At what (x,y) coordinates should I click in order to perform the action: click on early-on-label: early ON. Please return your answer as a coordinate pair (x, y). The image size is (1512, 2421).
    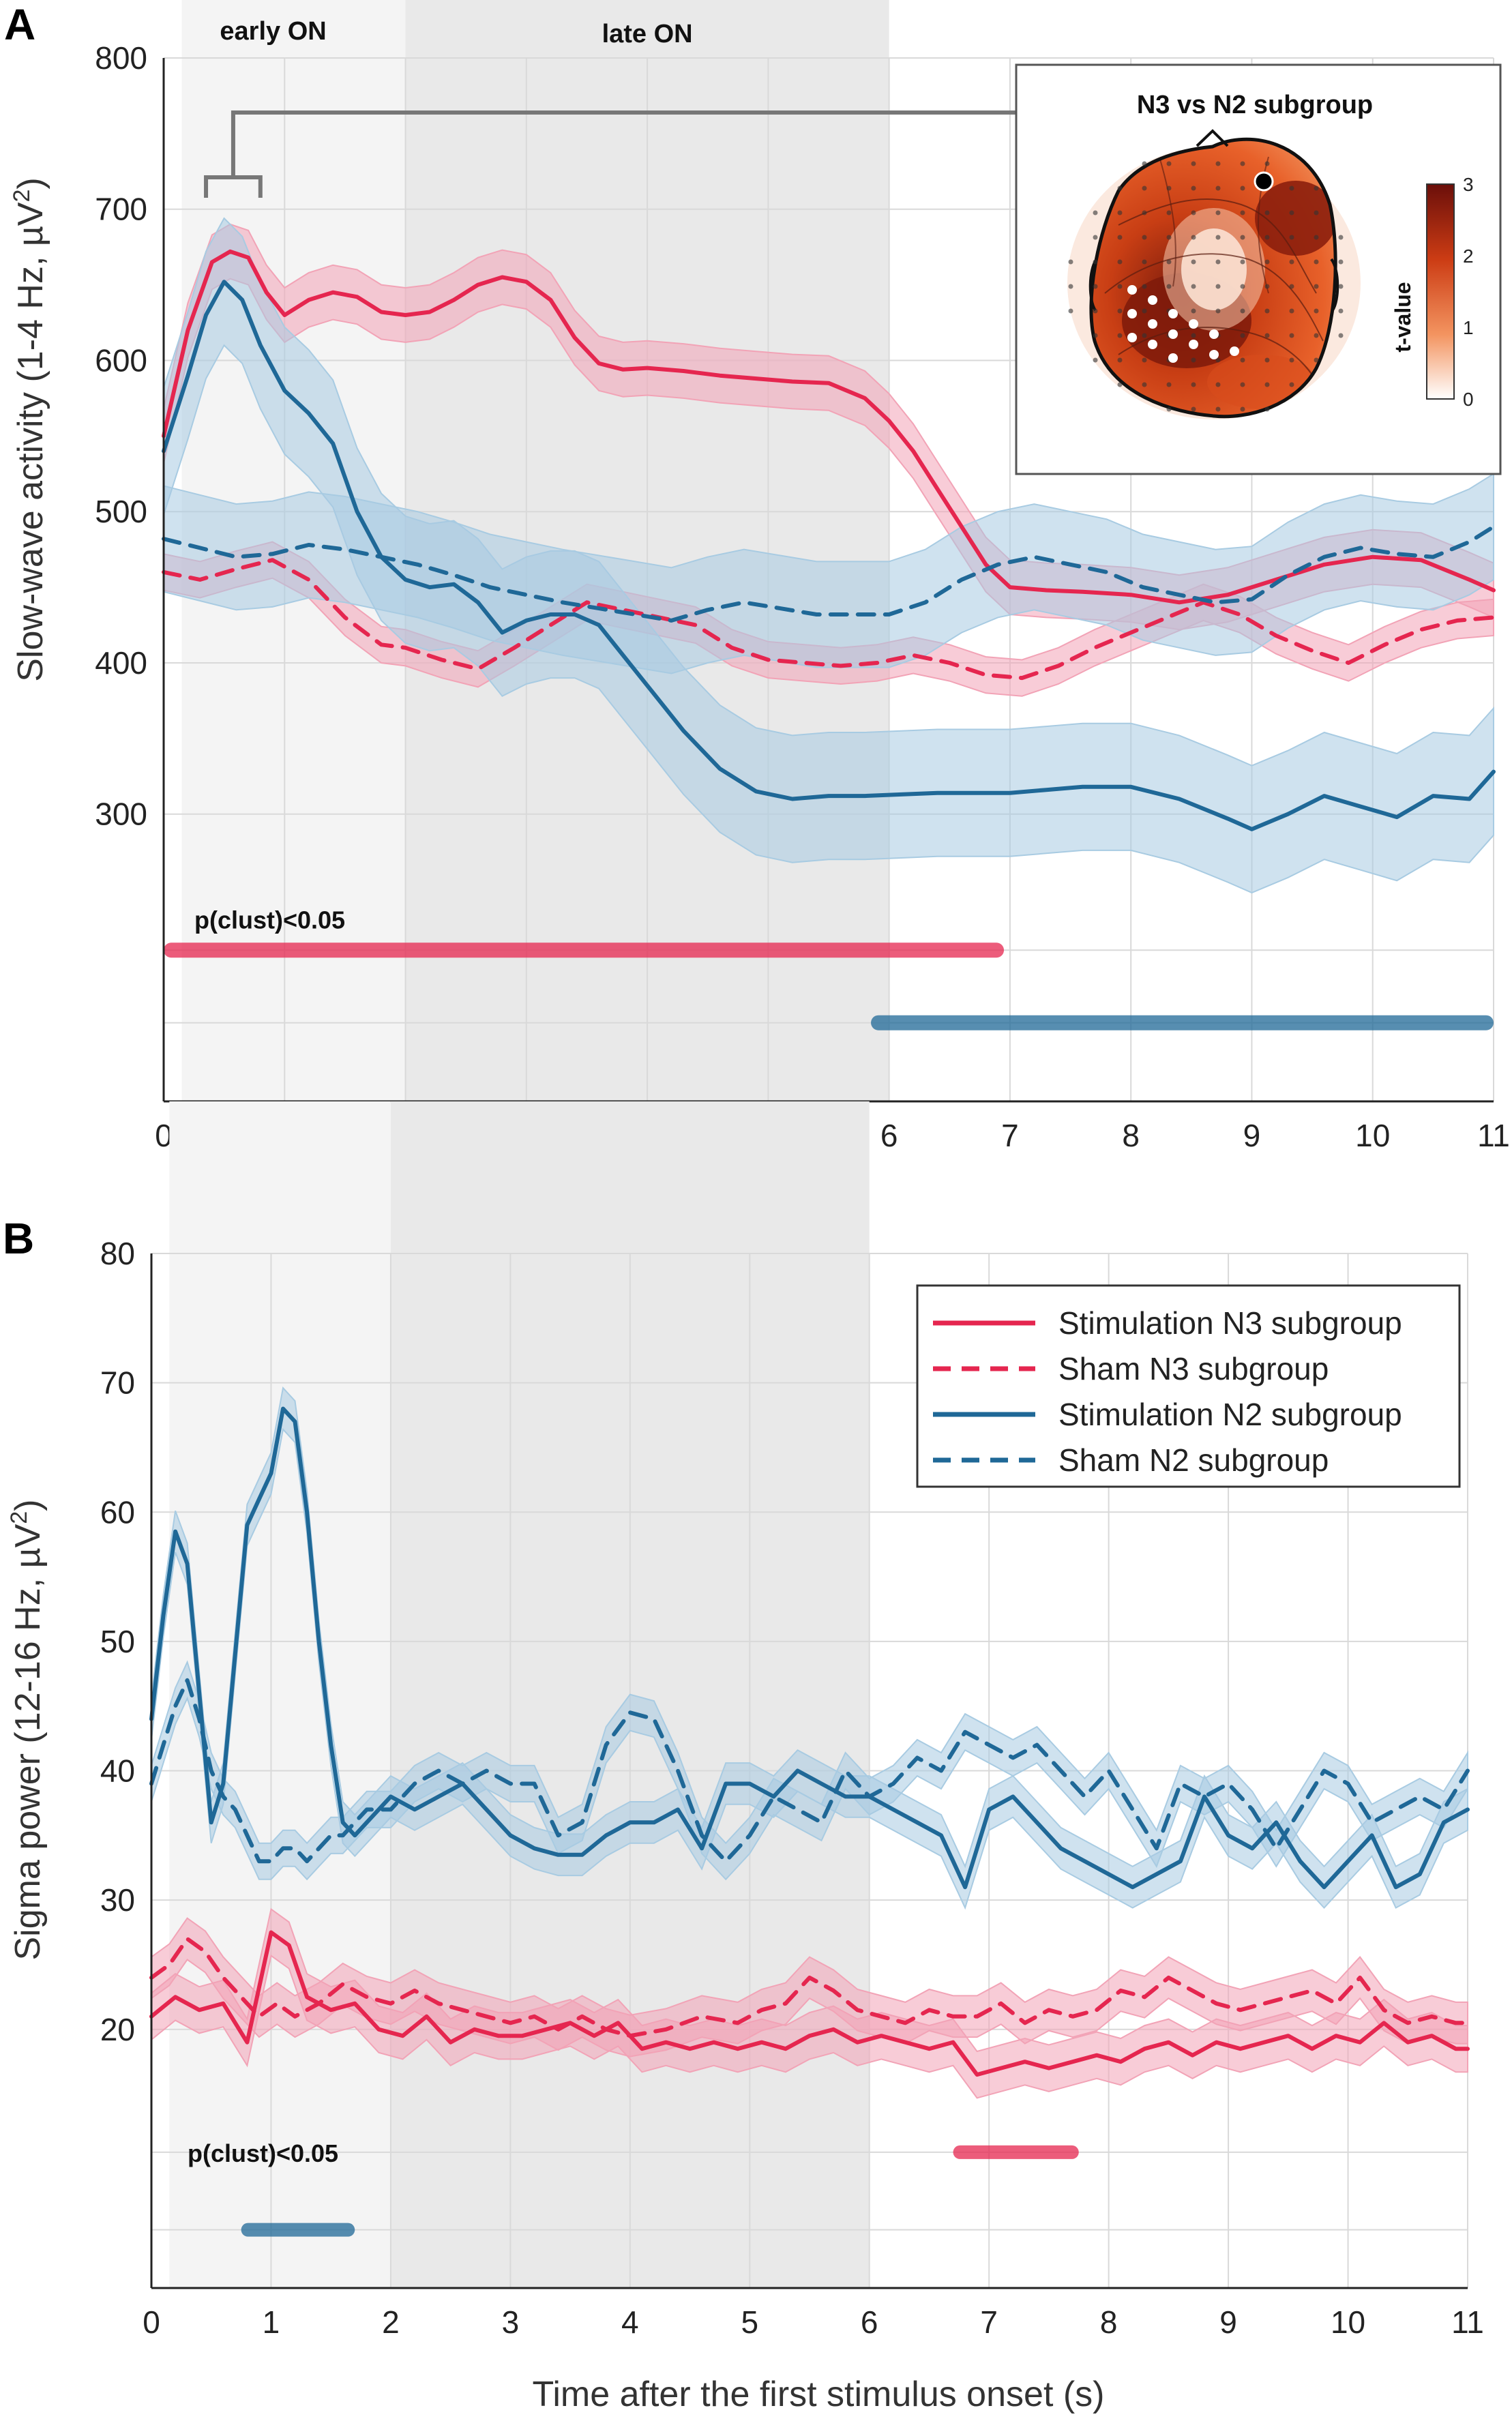
    Looking at the image, I should click on (273, 31).